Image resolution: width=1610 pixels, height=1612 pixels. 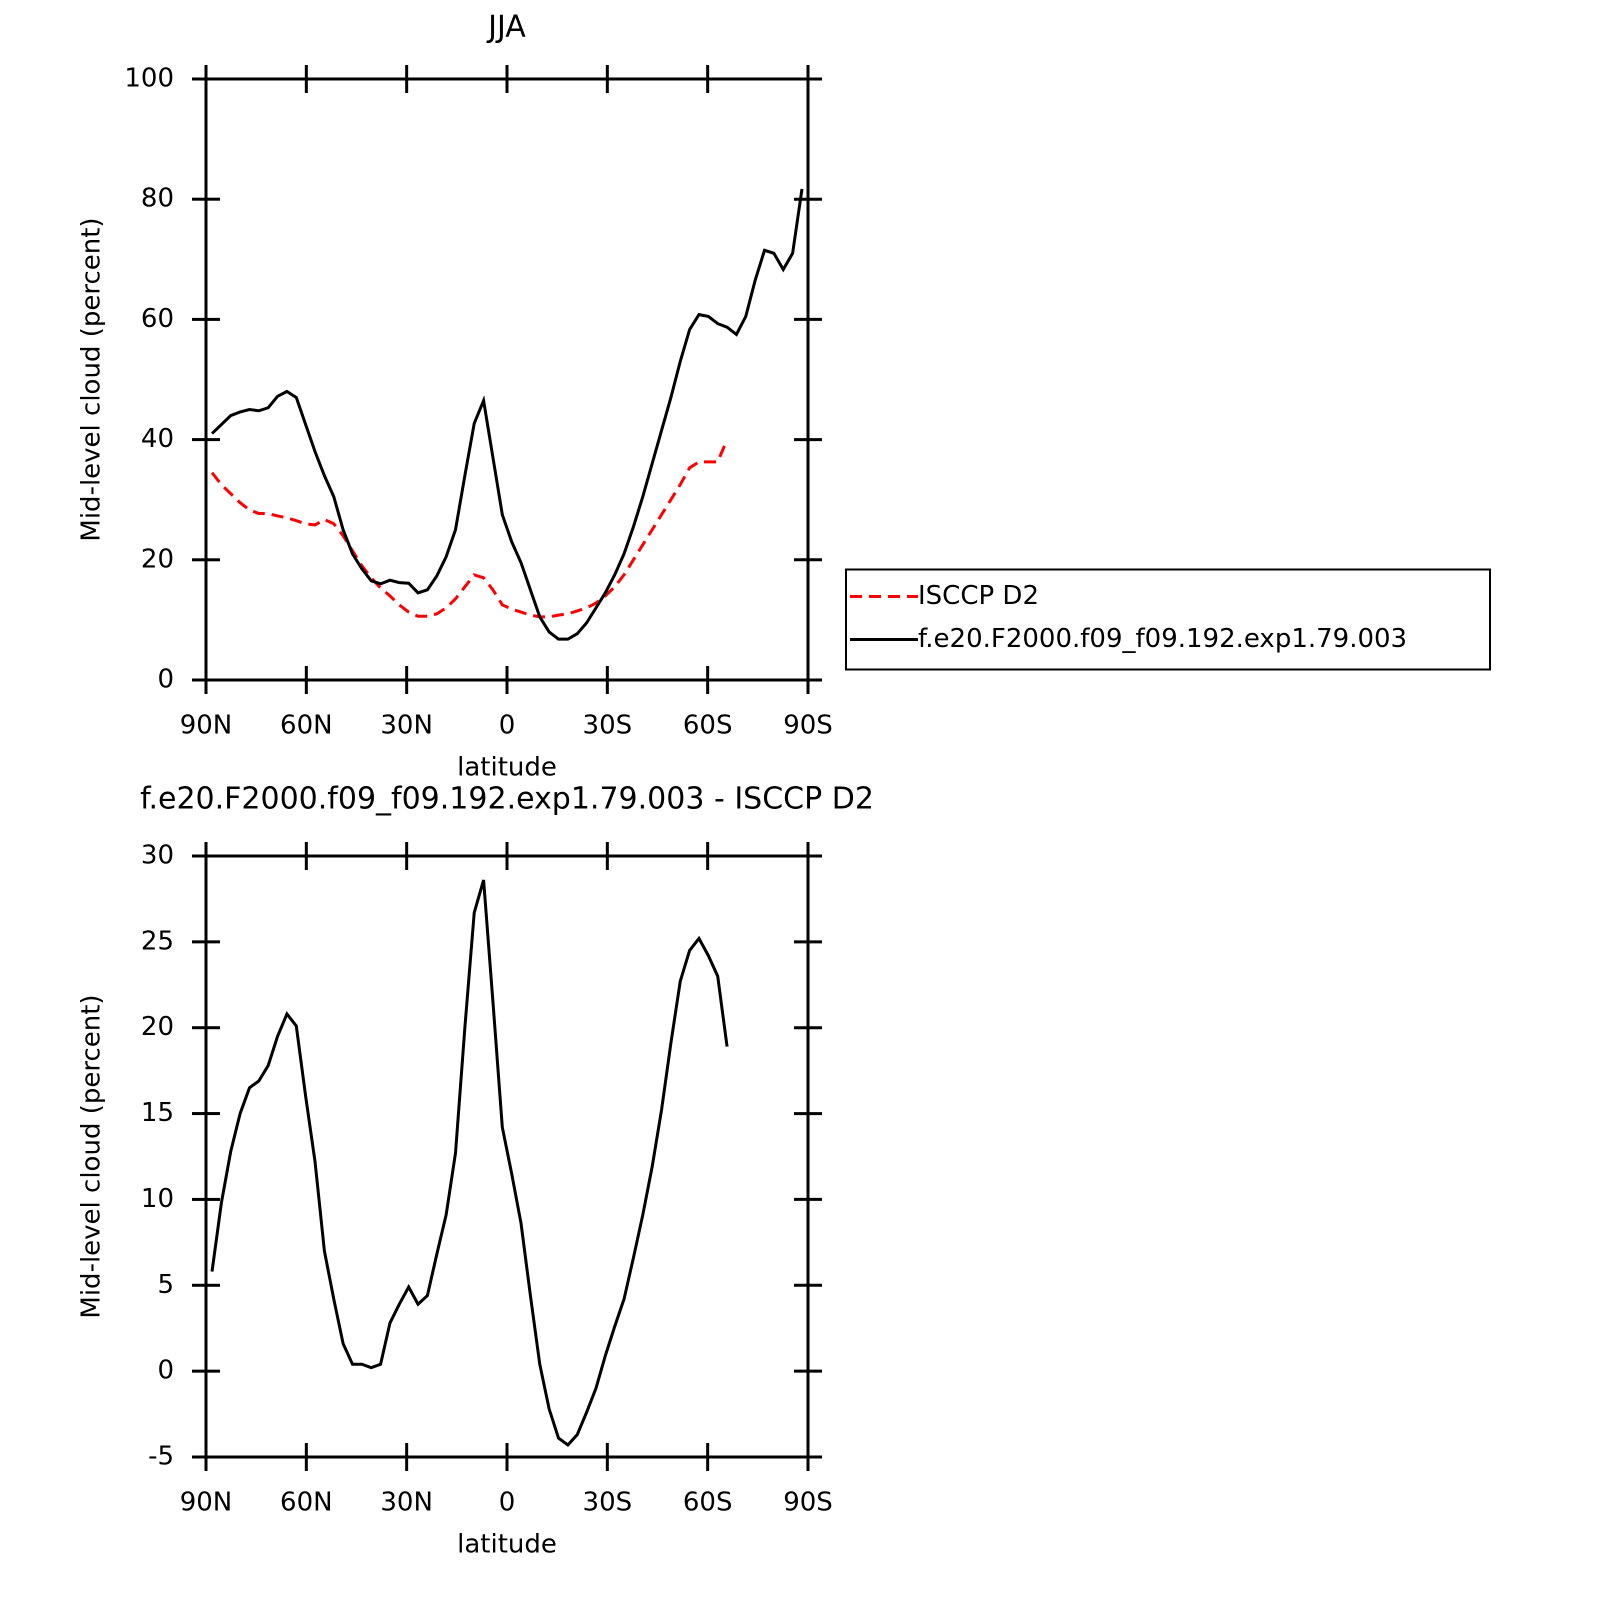 I want to click on y-tick-label: 15, so click(x=157, y=1113).